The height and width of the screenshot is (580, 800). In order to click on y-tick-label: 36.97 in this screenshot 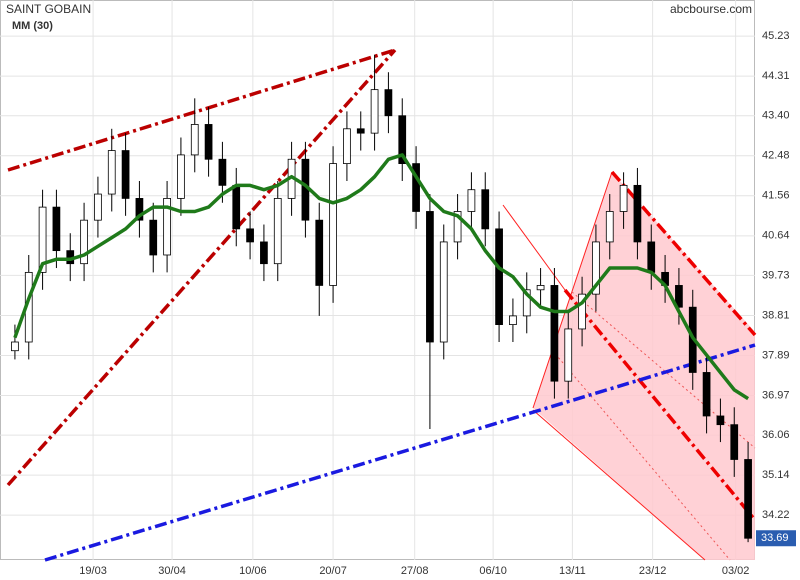, I will do `click(776, 395)`.